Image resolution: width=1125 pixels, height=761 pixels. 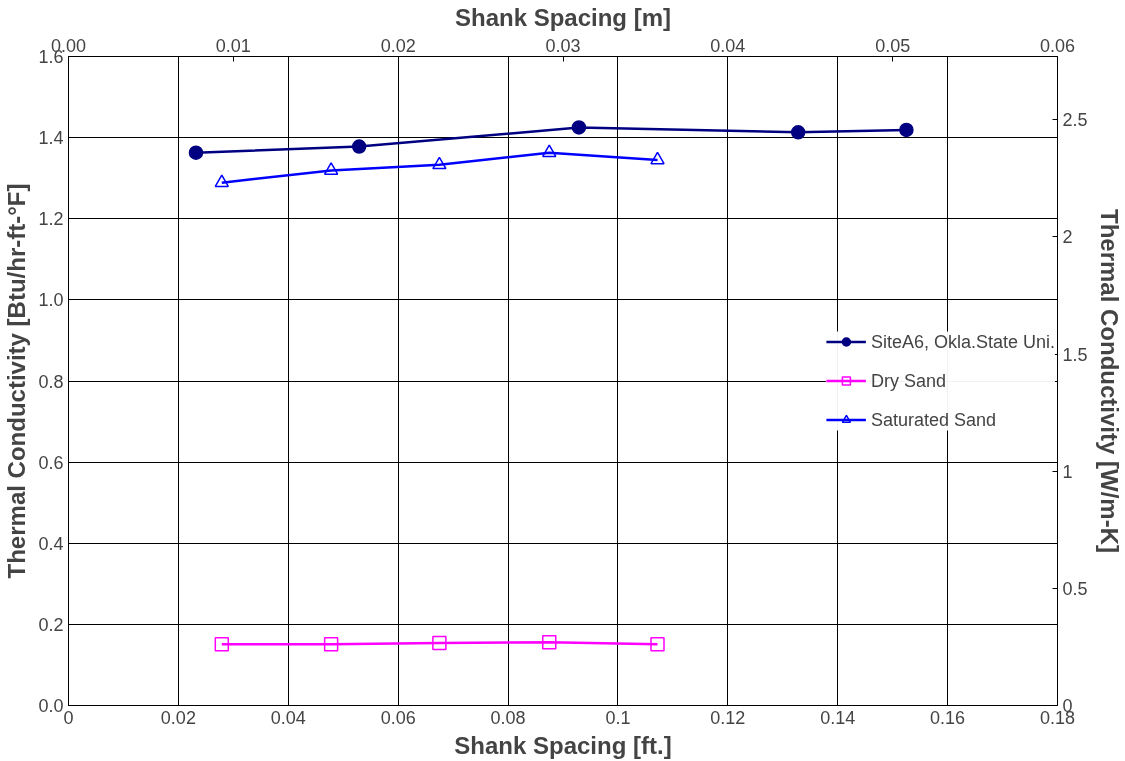 I want to click on x-axis-title: Shank Spacing [ft.], so click(x=563, y=745).